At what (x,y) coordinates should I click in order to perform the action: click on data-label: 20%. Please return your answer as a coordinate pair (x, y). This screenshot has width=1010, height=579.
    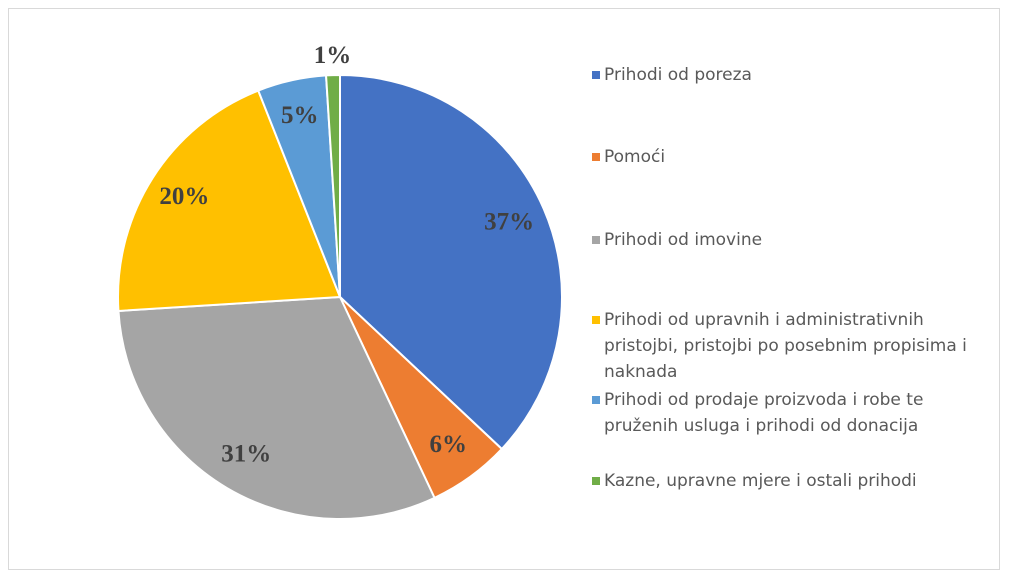
    Looking at the image, I should click on (184, 196).